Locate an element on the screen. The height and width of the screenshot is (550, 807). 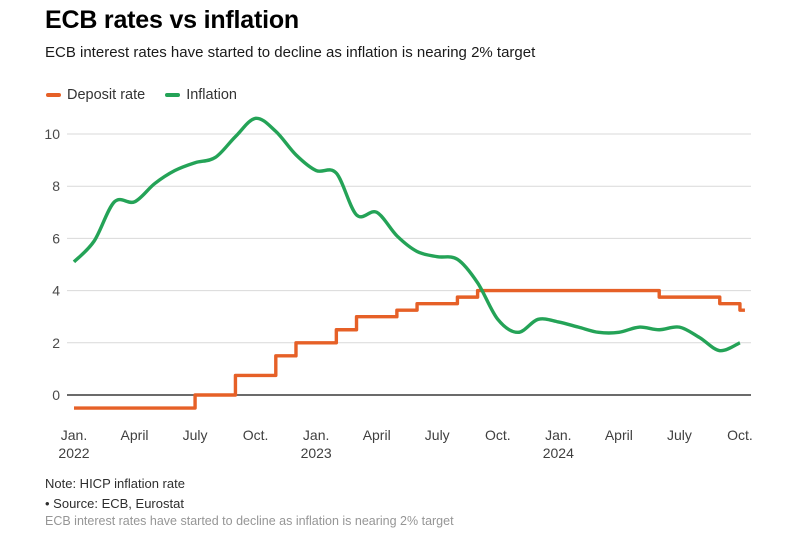
deposit-rate-swatch-icon is located at coordinates (53, 95).